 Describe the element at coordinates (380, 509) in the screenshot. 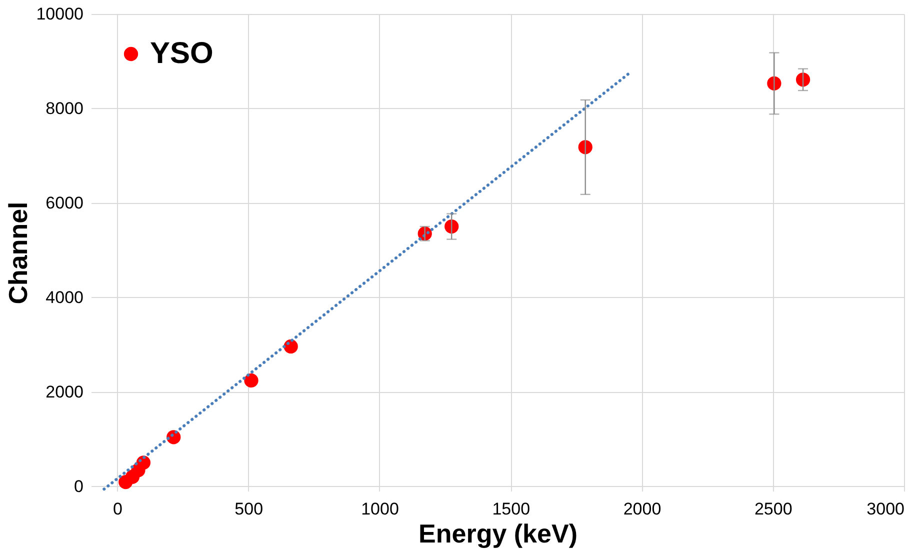

I see `x-tick-label: 1000` at that location.